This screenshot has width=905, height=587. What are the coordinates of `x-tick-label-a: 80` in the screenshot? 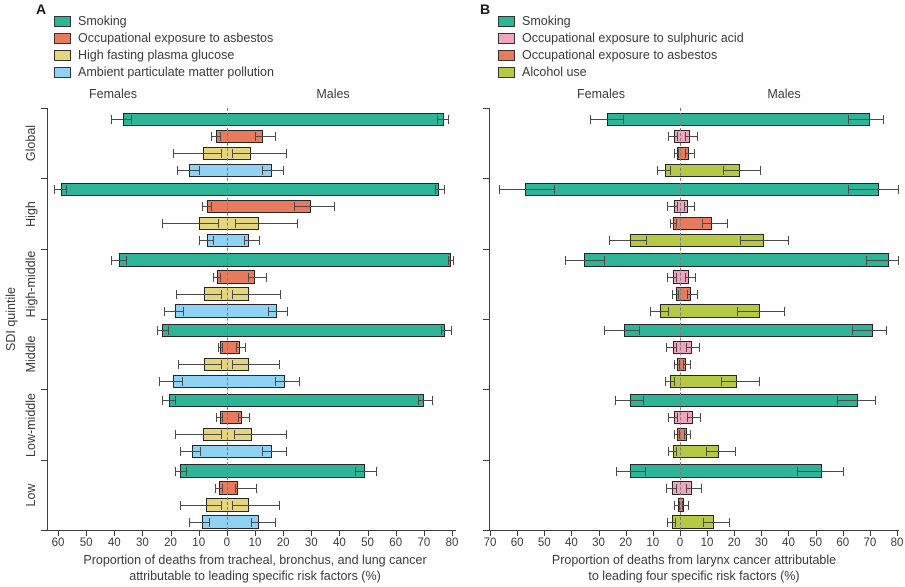 It's located at (452, 543).